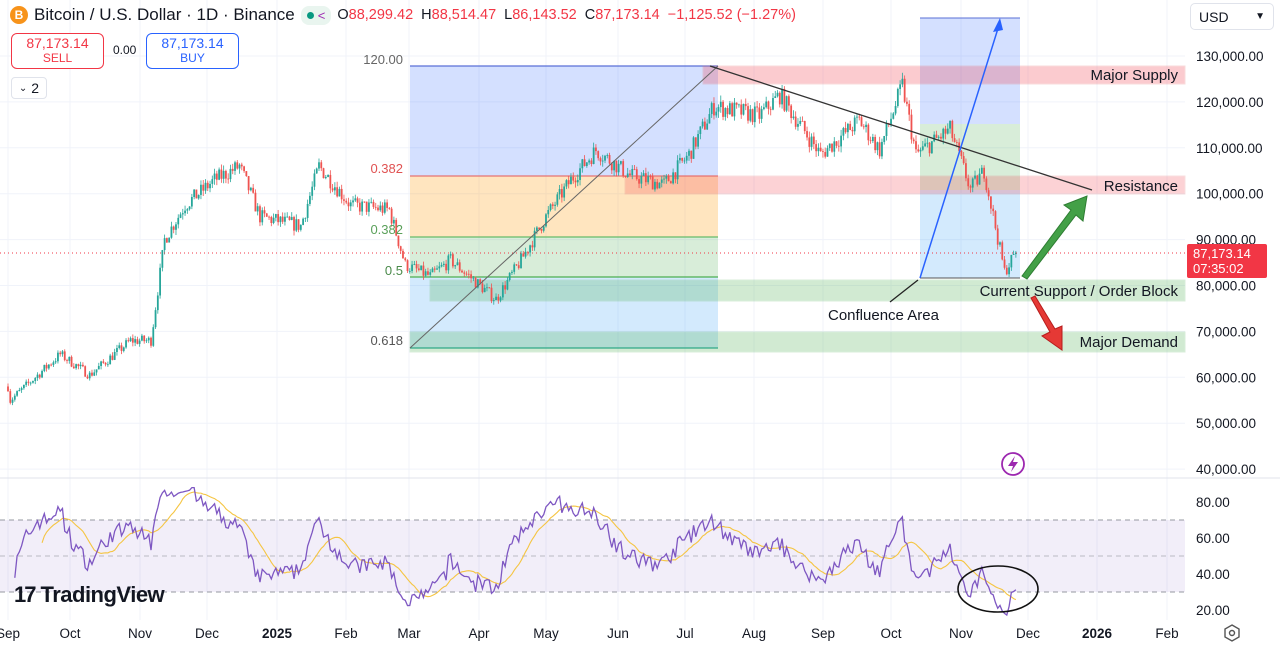 Image resolution: width=1280 pixels, height=647 pixels. I want to click on symbol-title: Bitcoin / U.S. Dollar · 1D · Binance, so click(164, 14).